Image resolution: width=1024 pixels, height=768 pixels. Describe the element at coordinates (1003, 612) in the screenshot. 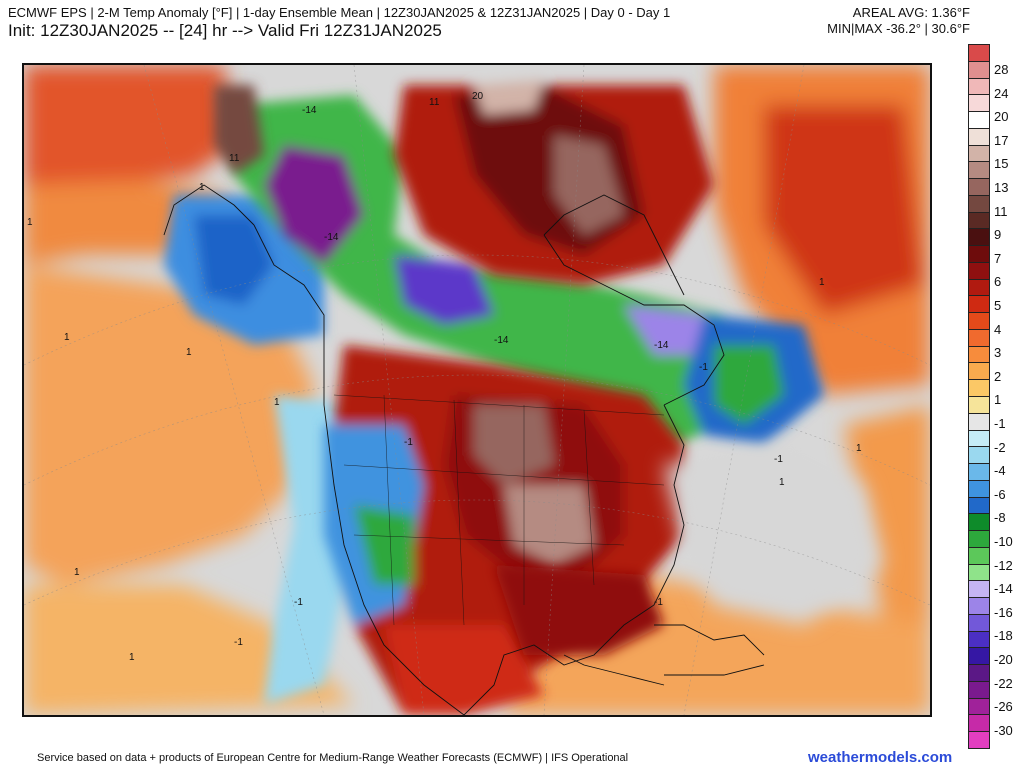

I see `colorbar-label: -16` at that location.